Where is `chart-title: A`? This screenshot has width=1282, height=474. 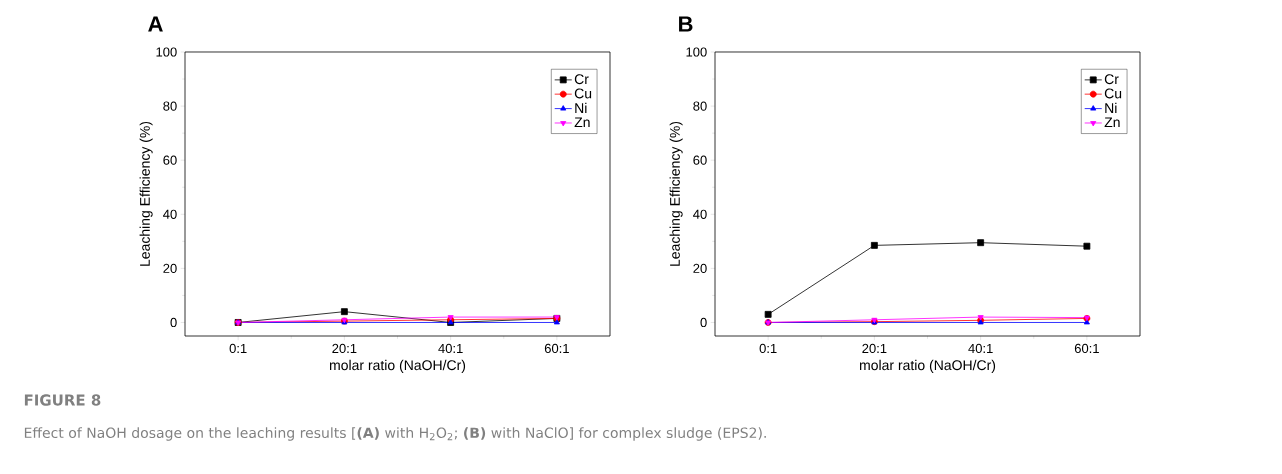 chart-title: A is located at coordinates (155, 24).